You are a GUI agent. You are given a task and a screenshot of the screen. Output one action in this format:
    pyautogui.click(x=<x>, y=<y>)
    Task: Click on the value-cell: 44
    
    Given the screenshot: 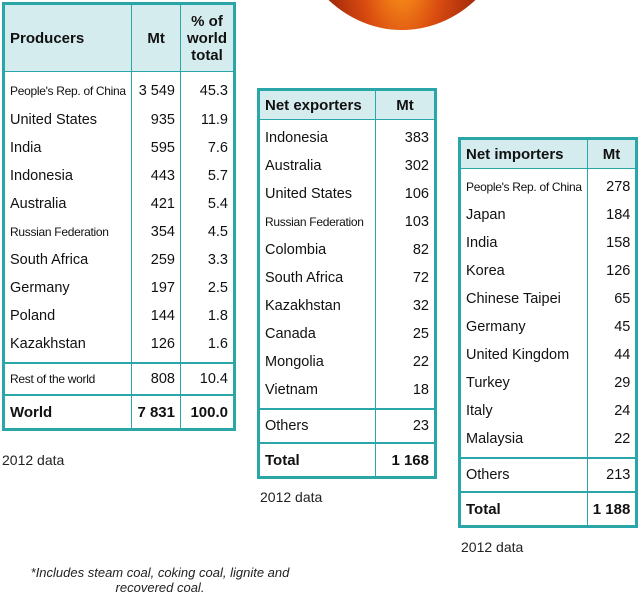 What is the action you would take?
    pyautogui.click(x=612, y=355)
    